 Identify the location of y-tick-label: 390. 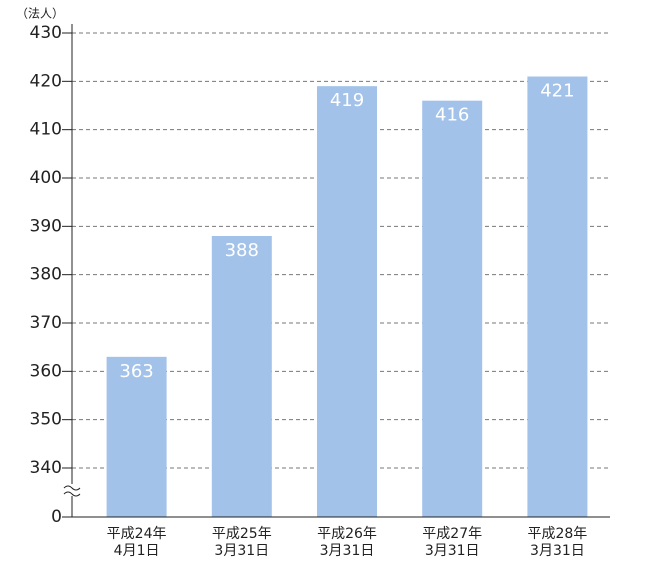
(46, 226).